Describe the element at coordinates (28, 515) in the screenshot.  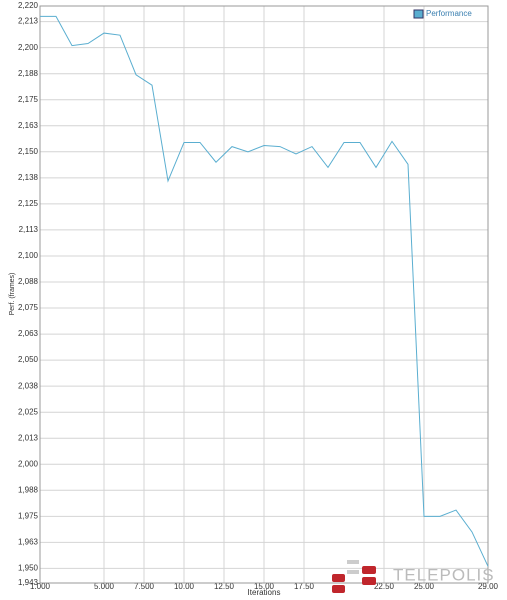
I see `y-tick-label: 1,975` at that location.